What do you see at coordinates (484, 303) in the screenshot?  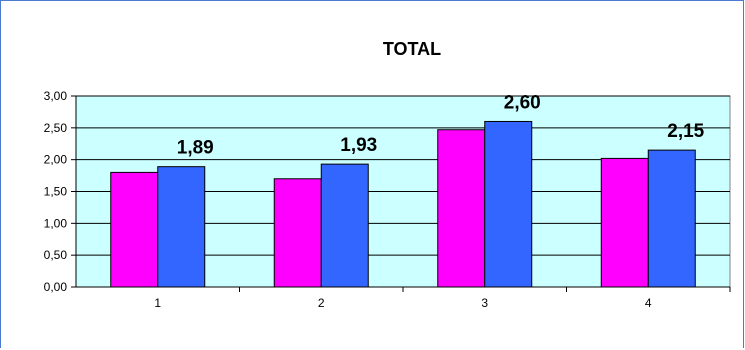 I see `x-tick-label: 3` at bounding box center [484, 303].